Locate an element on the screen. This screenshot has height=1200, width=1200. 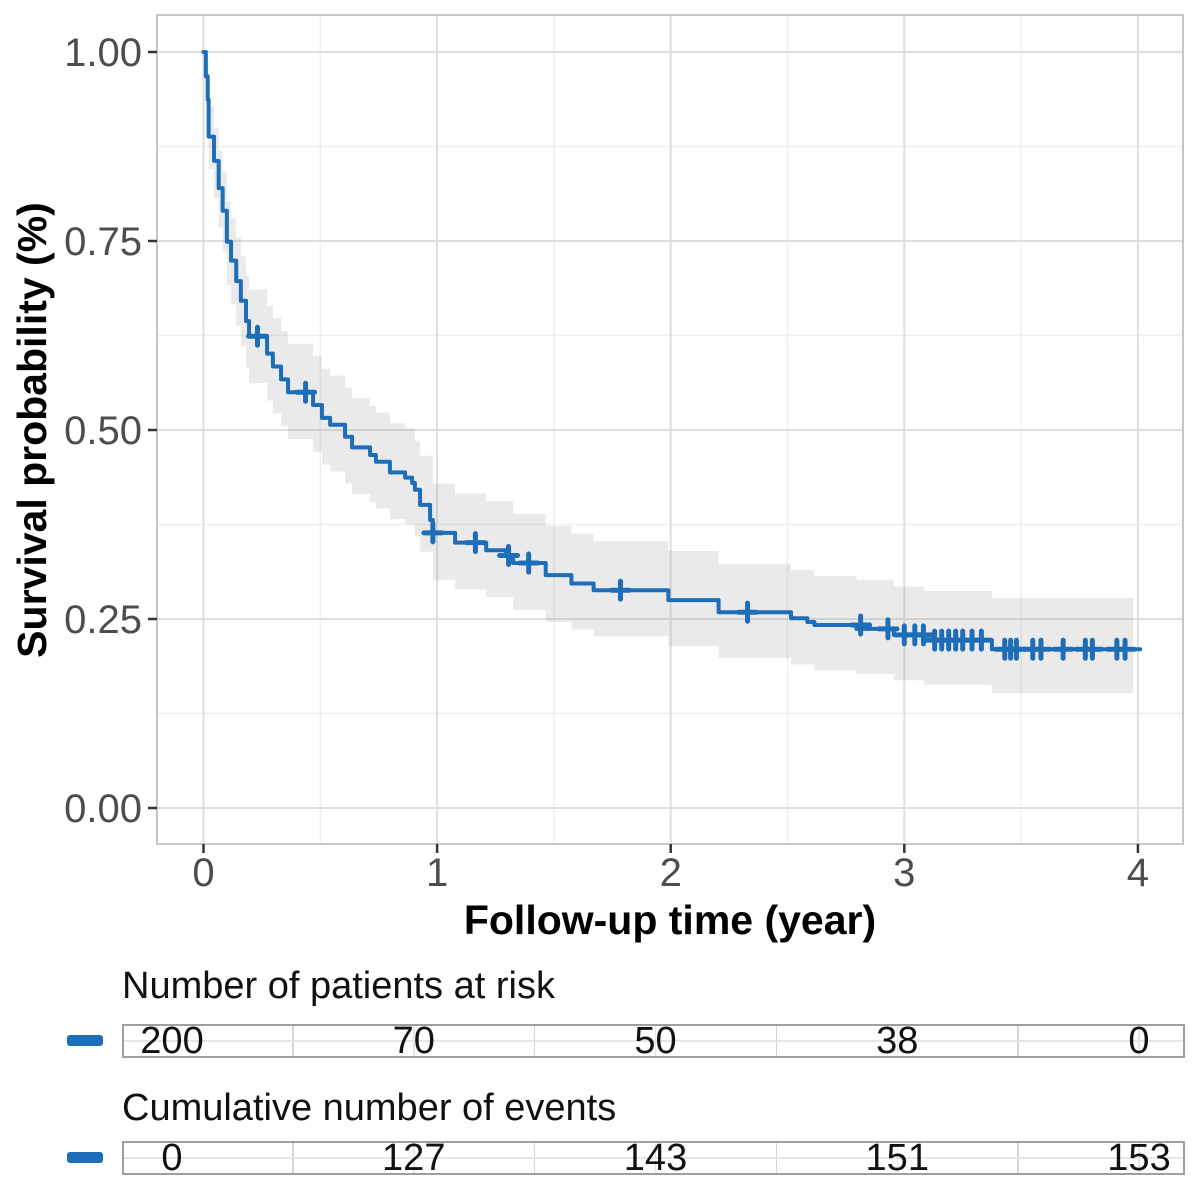
x-tick-label: 4 is located at coordinates (1138, 873).